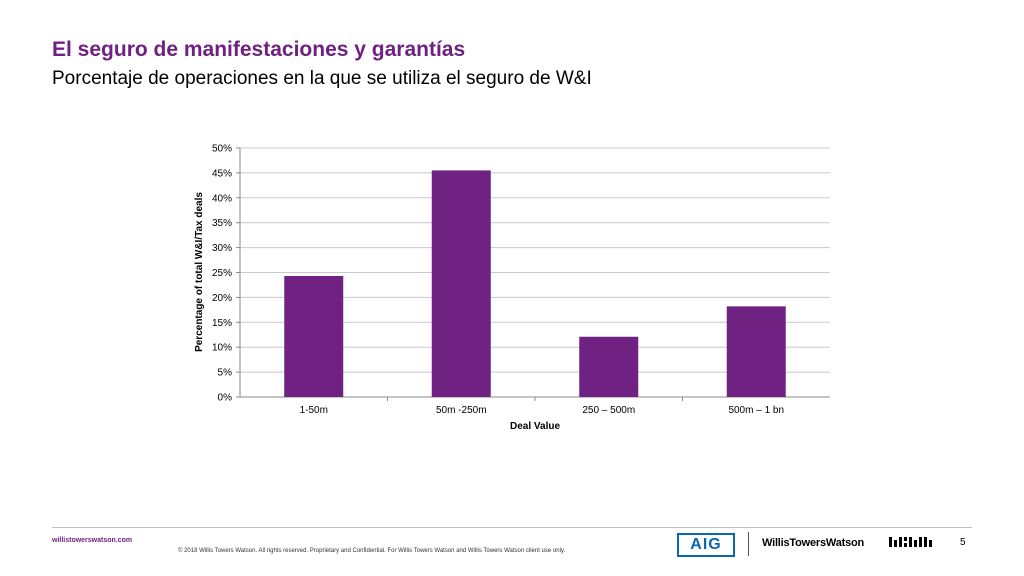  What do you see at coordinates (813, 543) in the screenshot?
I see `willis-towers-watson-logo: WillisTowersWatson` at bounding box center [813, 543].